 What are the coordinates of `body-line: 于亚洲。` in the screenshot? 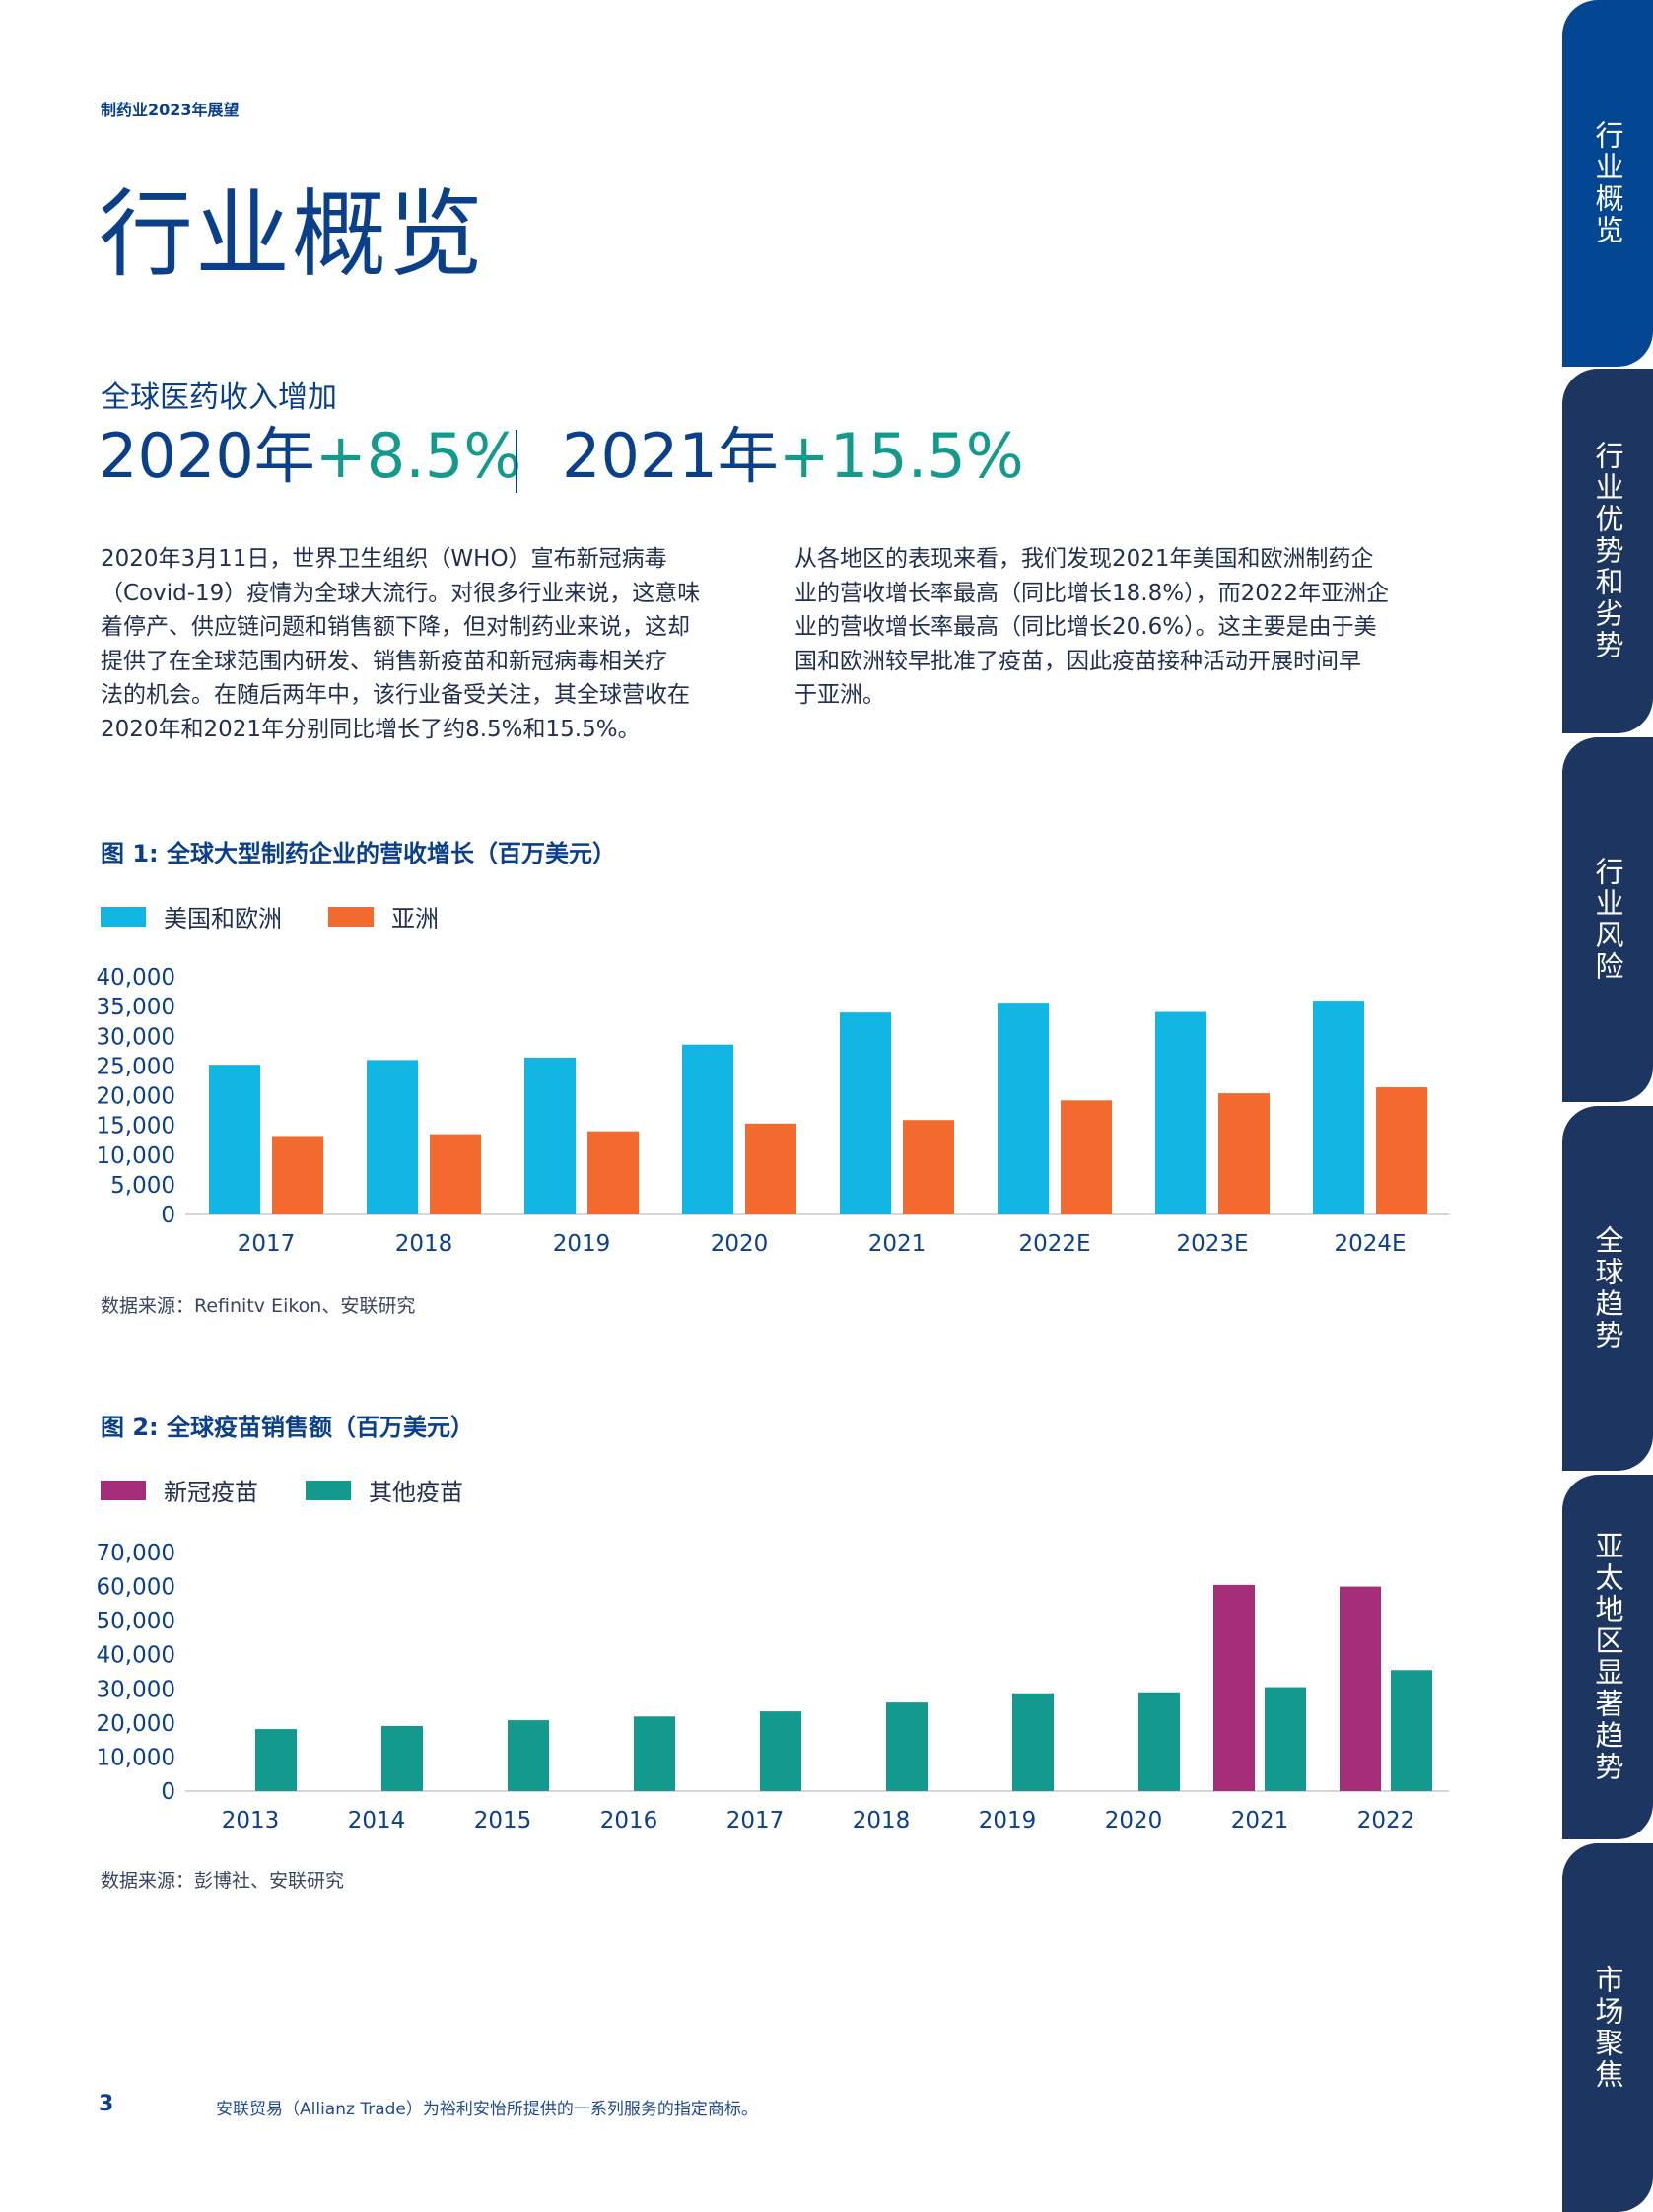 It's located at (839, 695).